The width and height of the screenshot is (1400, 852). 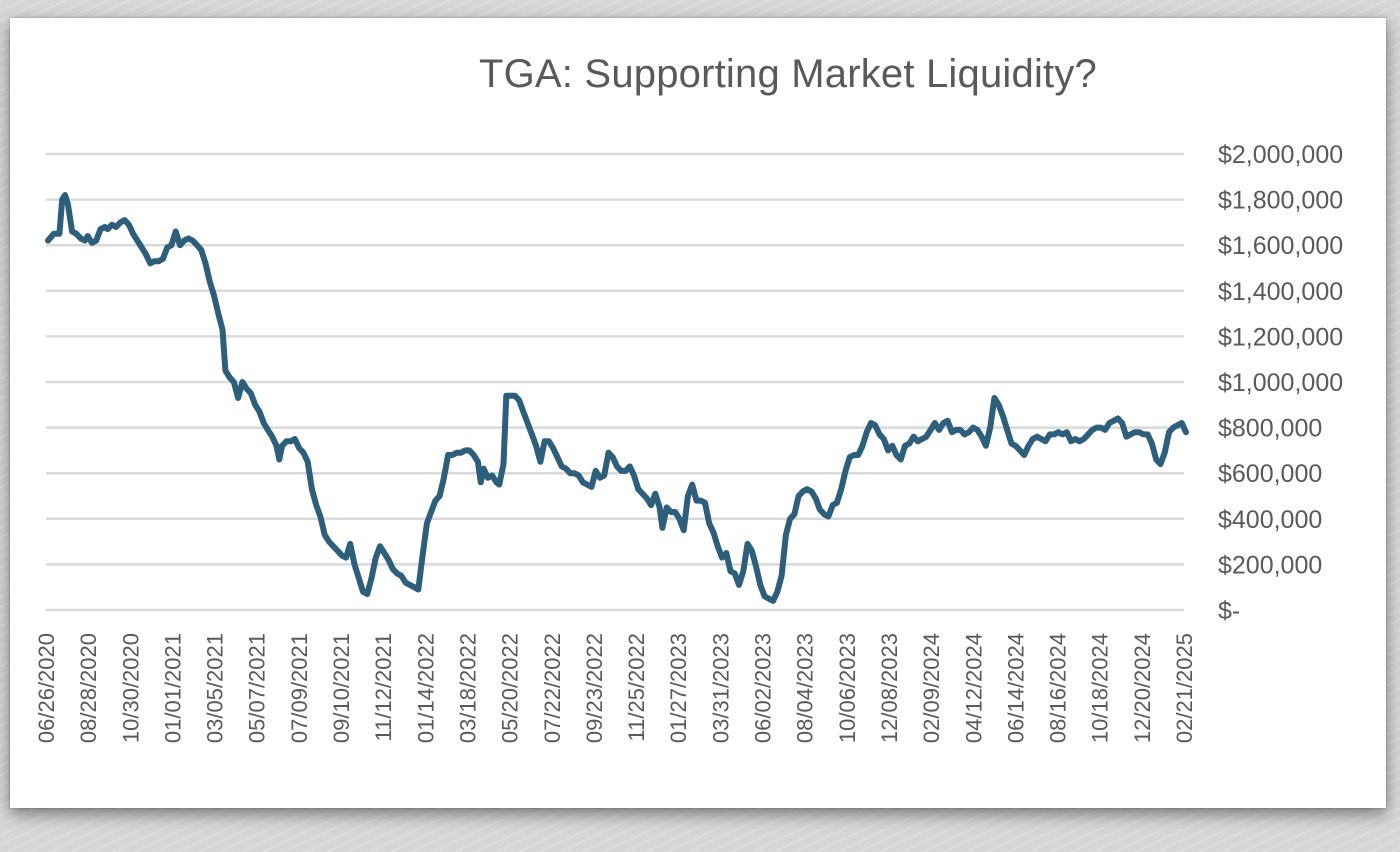 What do you see at coordinates (1280, 292) in the screenshot?
I see `y-tick-label: $1,400,000` at bounding box center [1280, 292].